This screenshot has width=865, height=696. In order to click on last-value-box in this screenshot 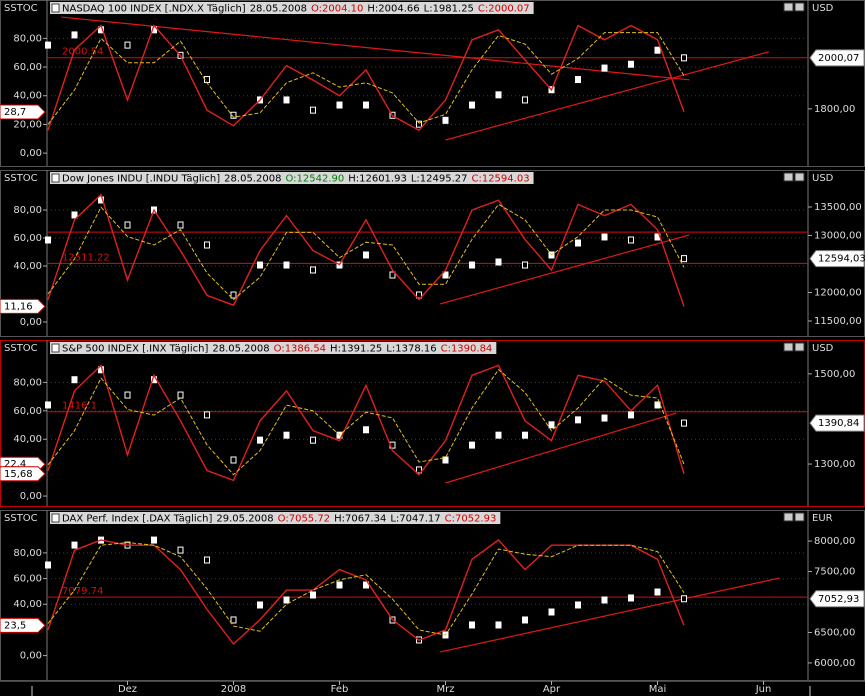, I will do `click(837, 599)`.